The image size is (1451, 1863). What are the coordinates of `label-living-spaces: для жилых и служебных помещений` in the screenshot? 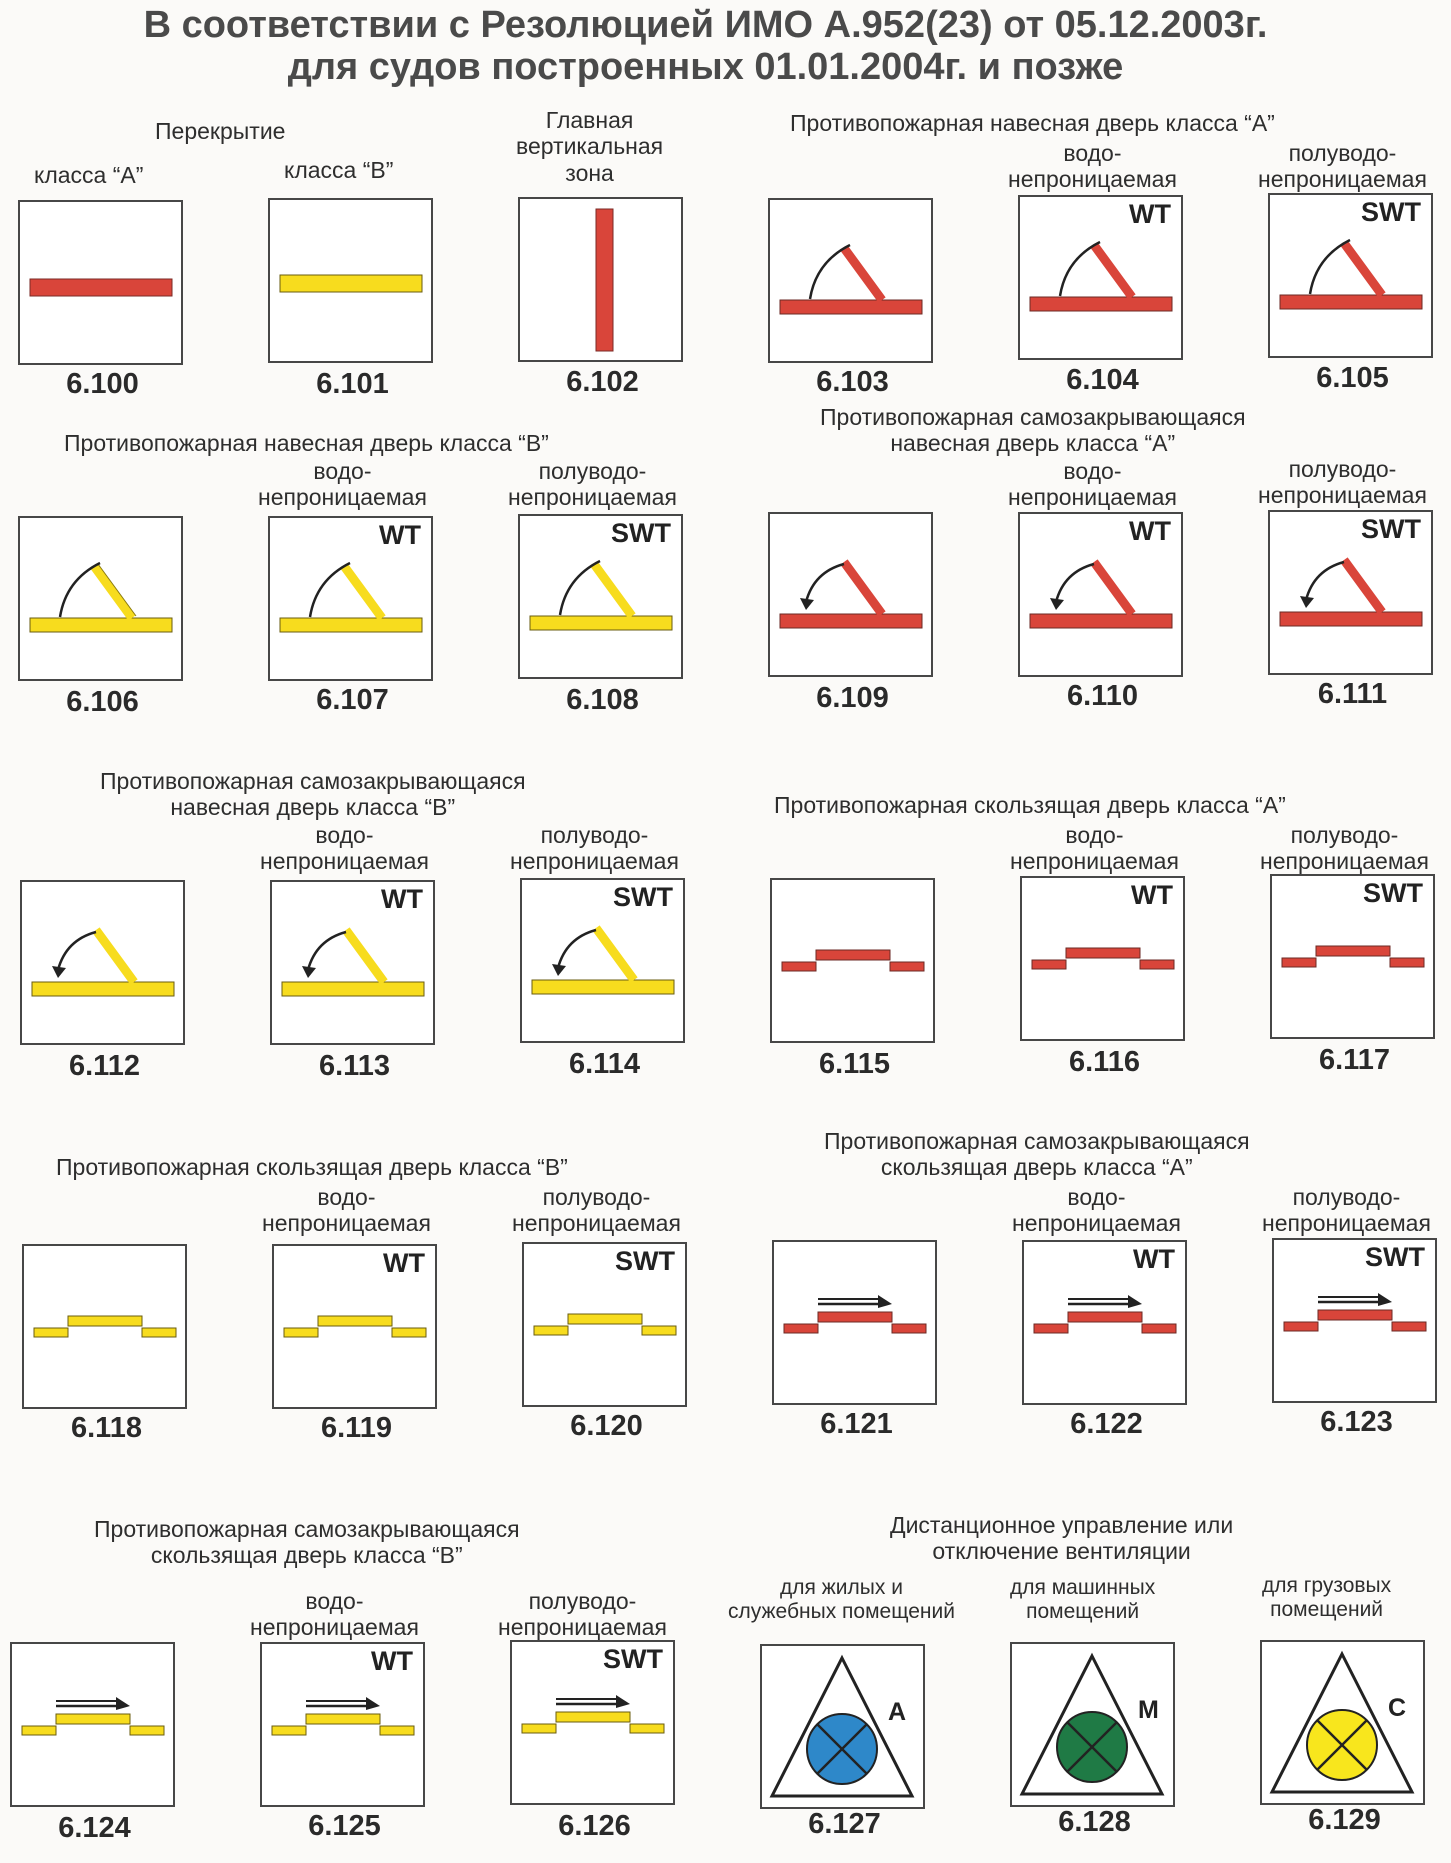 It's located at (841, 1600).